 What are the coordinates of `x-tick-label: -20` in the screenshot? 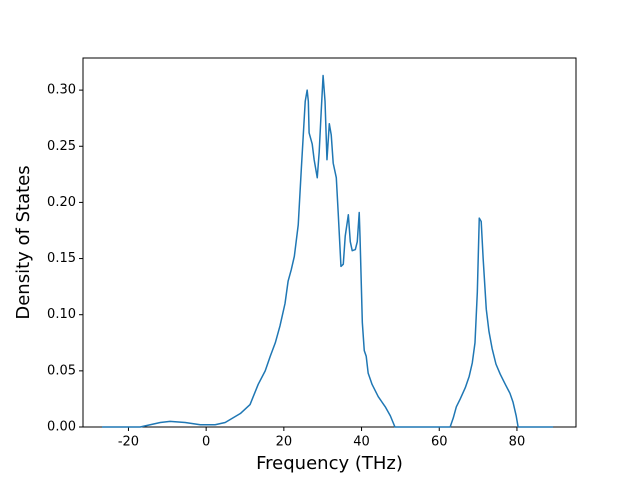 It's located at (128, 442).